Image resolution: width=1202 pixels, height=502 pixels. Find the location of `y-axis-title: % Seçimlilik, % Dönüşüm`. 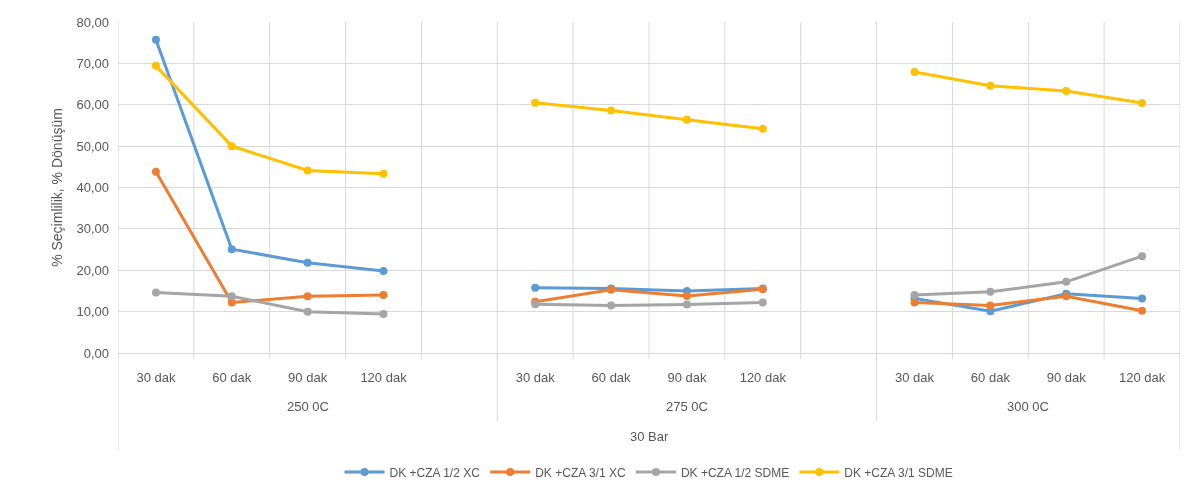

y-axis-title: % Seçimlilik, % Dönüşüm is located at coordinates (57, 187).